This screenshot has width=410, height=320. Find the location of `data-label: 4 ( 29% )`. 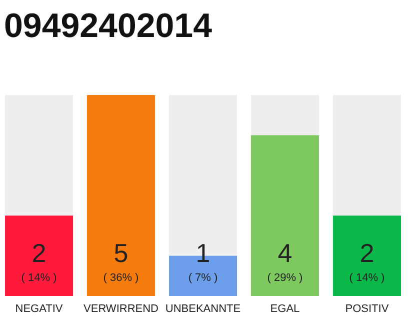

data-label: 4 ( 29% ) is located at coordinates (285, 261).